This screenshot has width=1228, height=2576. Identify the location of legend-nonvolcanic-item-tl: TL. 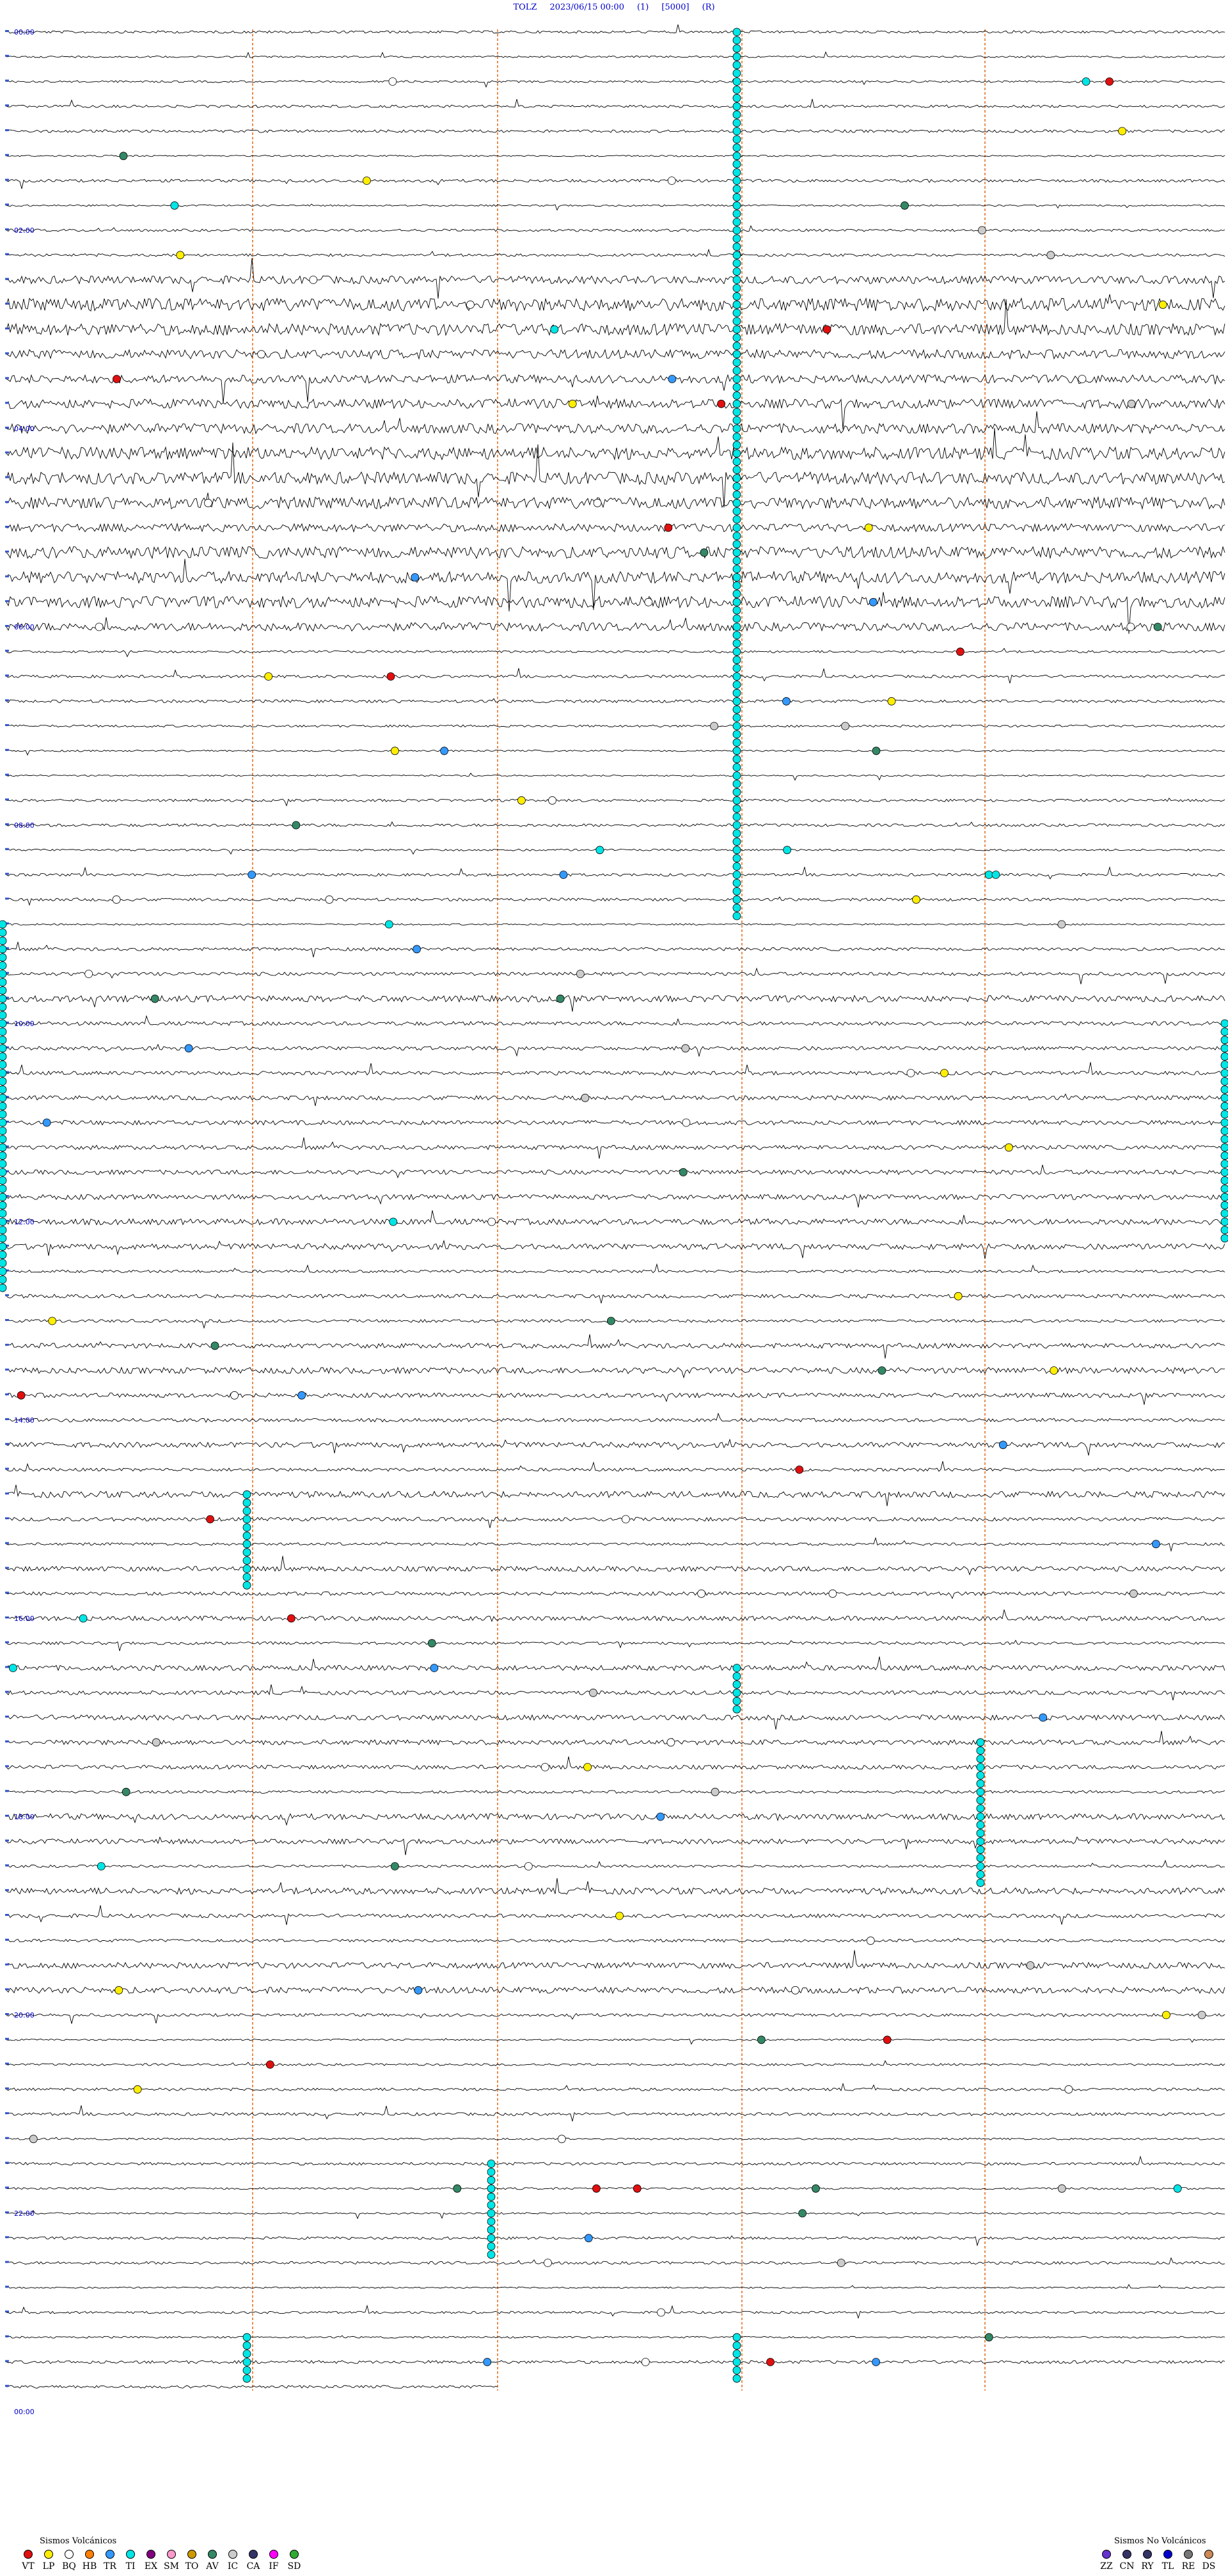
(1168, 2561).